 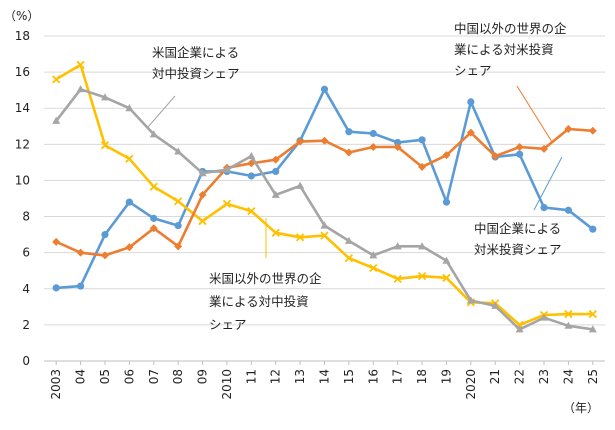 I want to click on x-tick-label: 19, so click(x=446, y=376).